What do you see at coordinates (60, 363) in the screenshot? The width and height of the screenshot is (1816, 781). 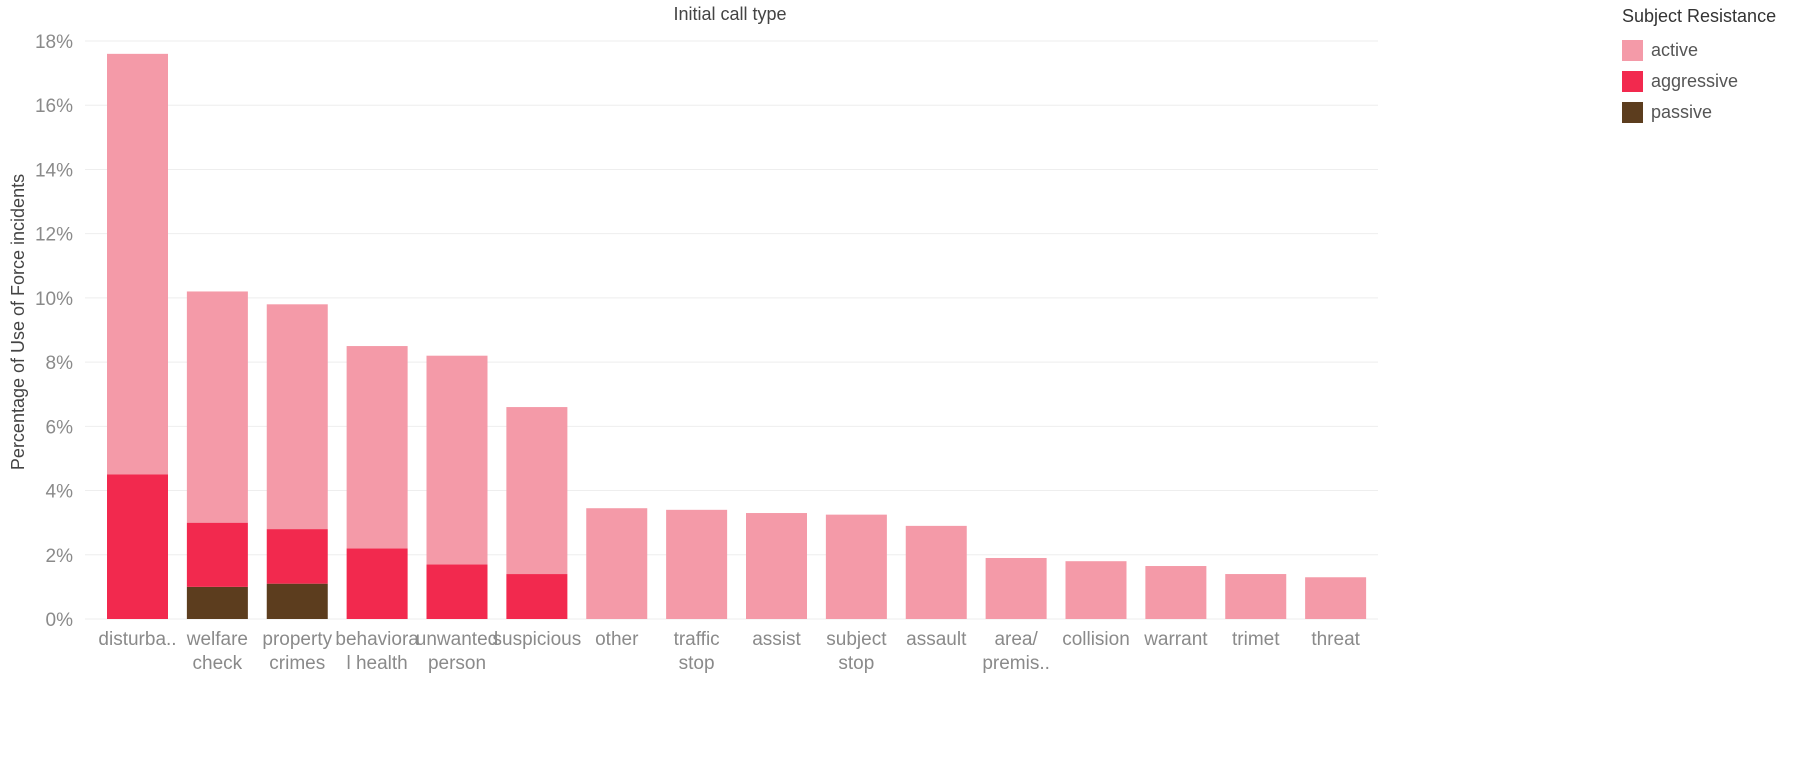 I see `y-tick-label: 8%` at bounding box center [60, 363].